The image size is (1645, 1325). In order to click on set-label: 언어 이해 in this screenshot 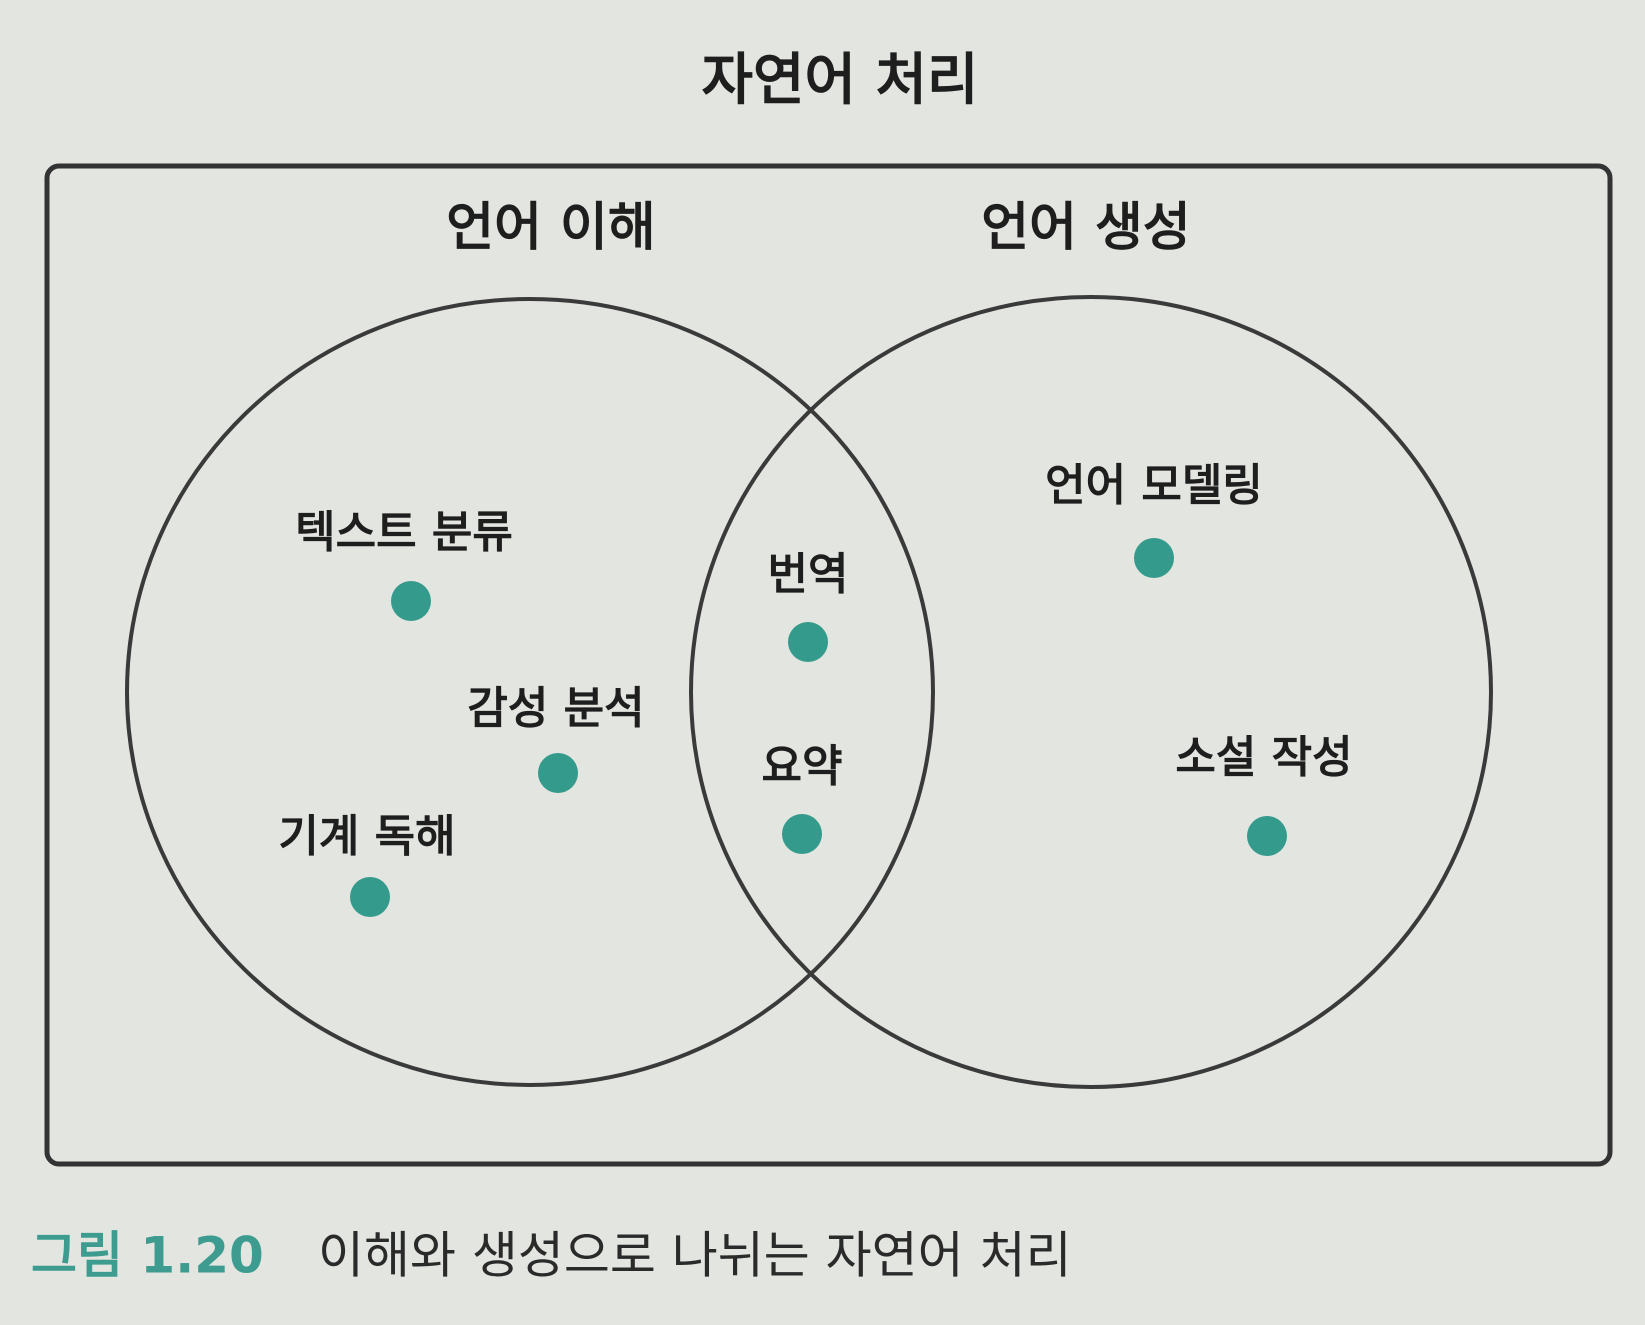, I will do `click(550, 228)`.